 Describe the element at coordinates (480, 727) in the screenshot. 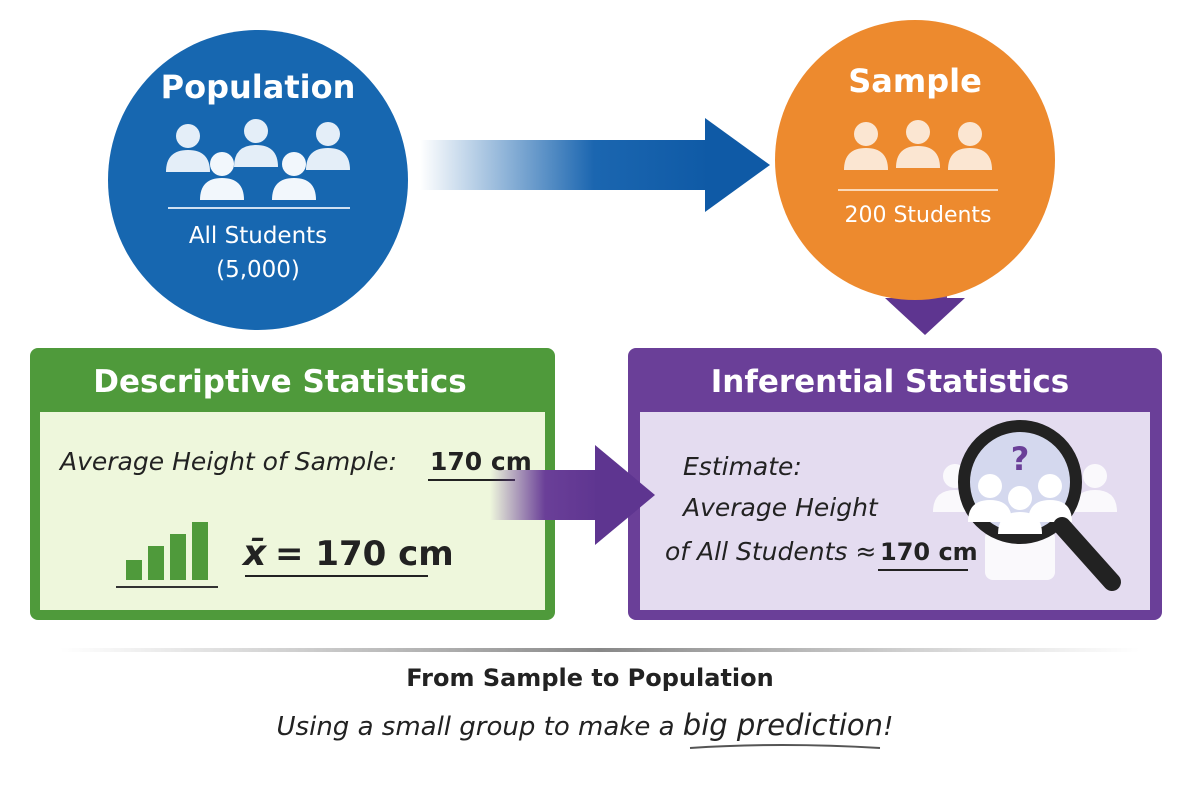

I see `subtitle-text: Using a small group to make a` at that location.